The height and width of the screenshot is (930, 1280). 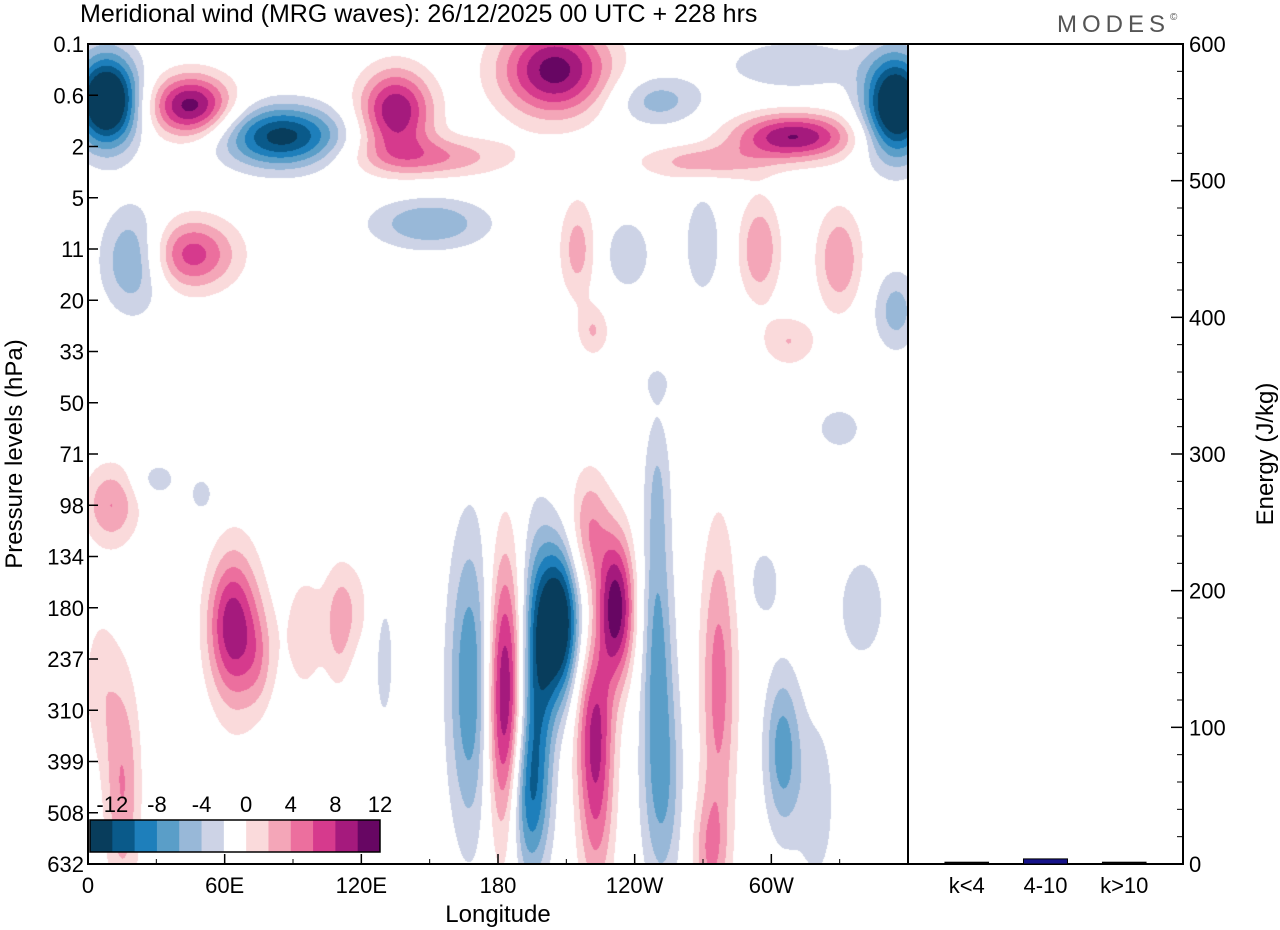 I want to click on colorbar-tick-label: 8, so click(x=335, y=804).